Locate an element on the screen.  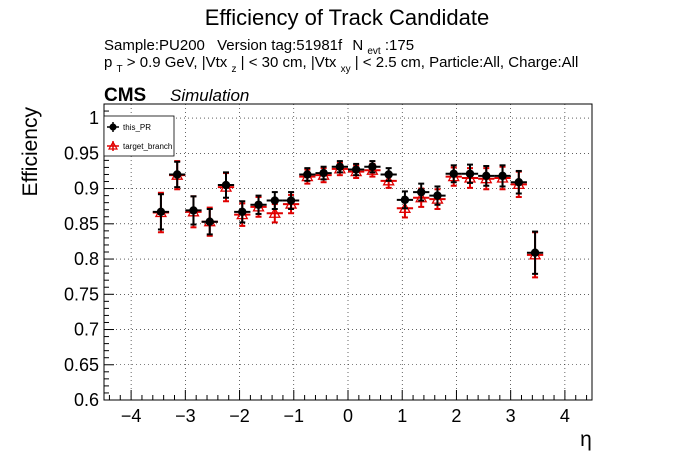
cut-text-3: | < 2.5 cm, Particle:All, Charge:All is located at coordinates (467, 62).